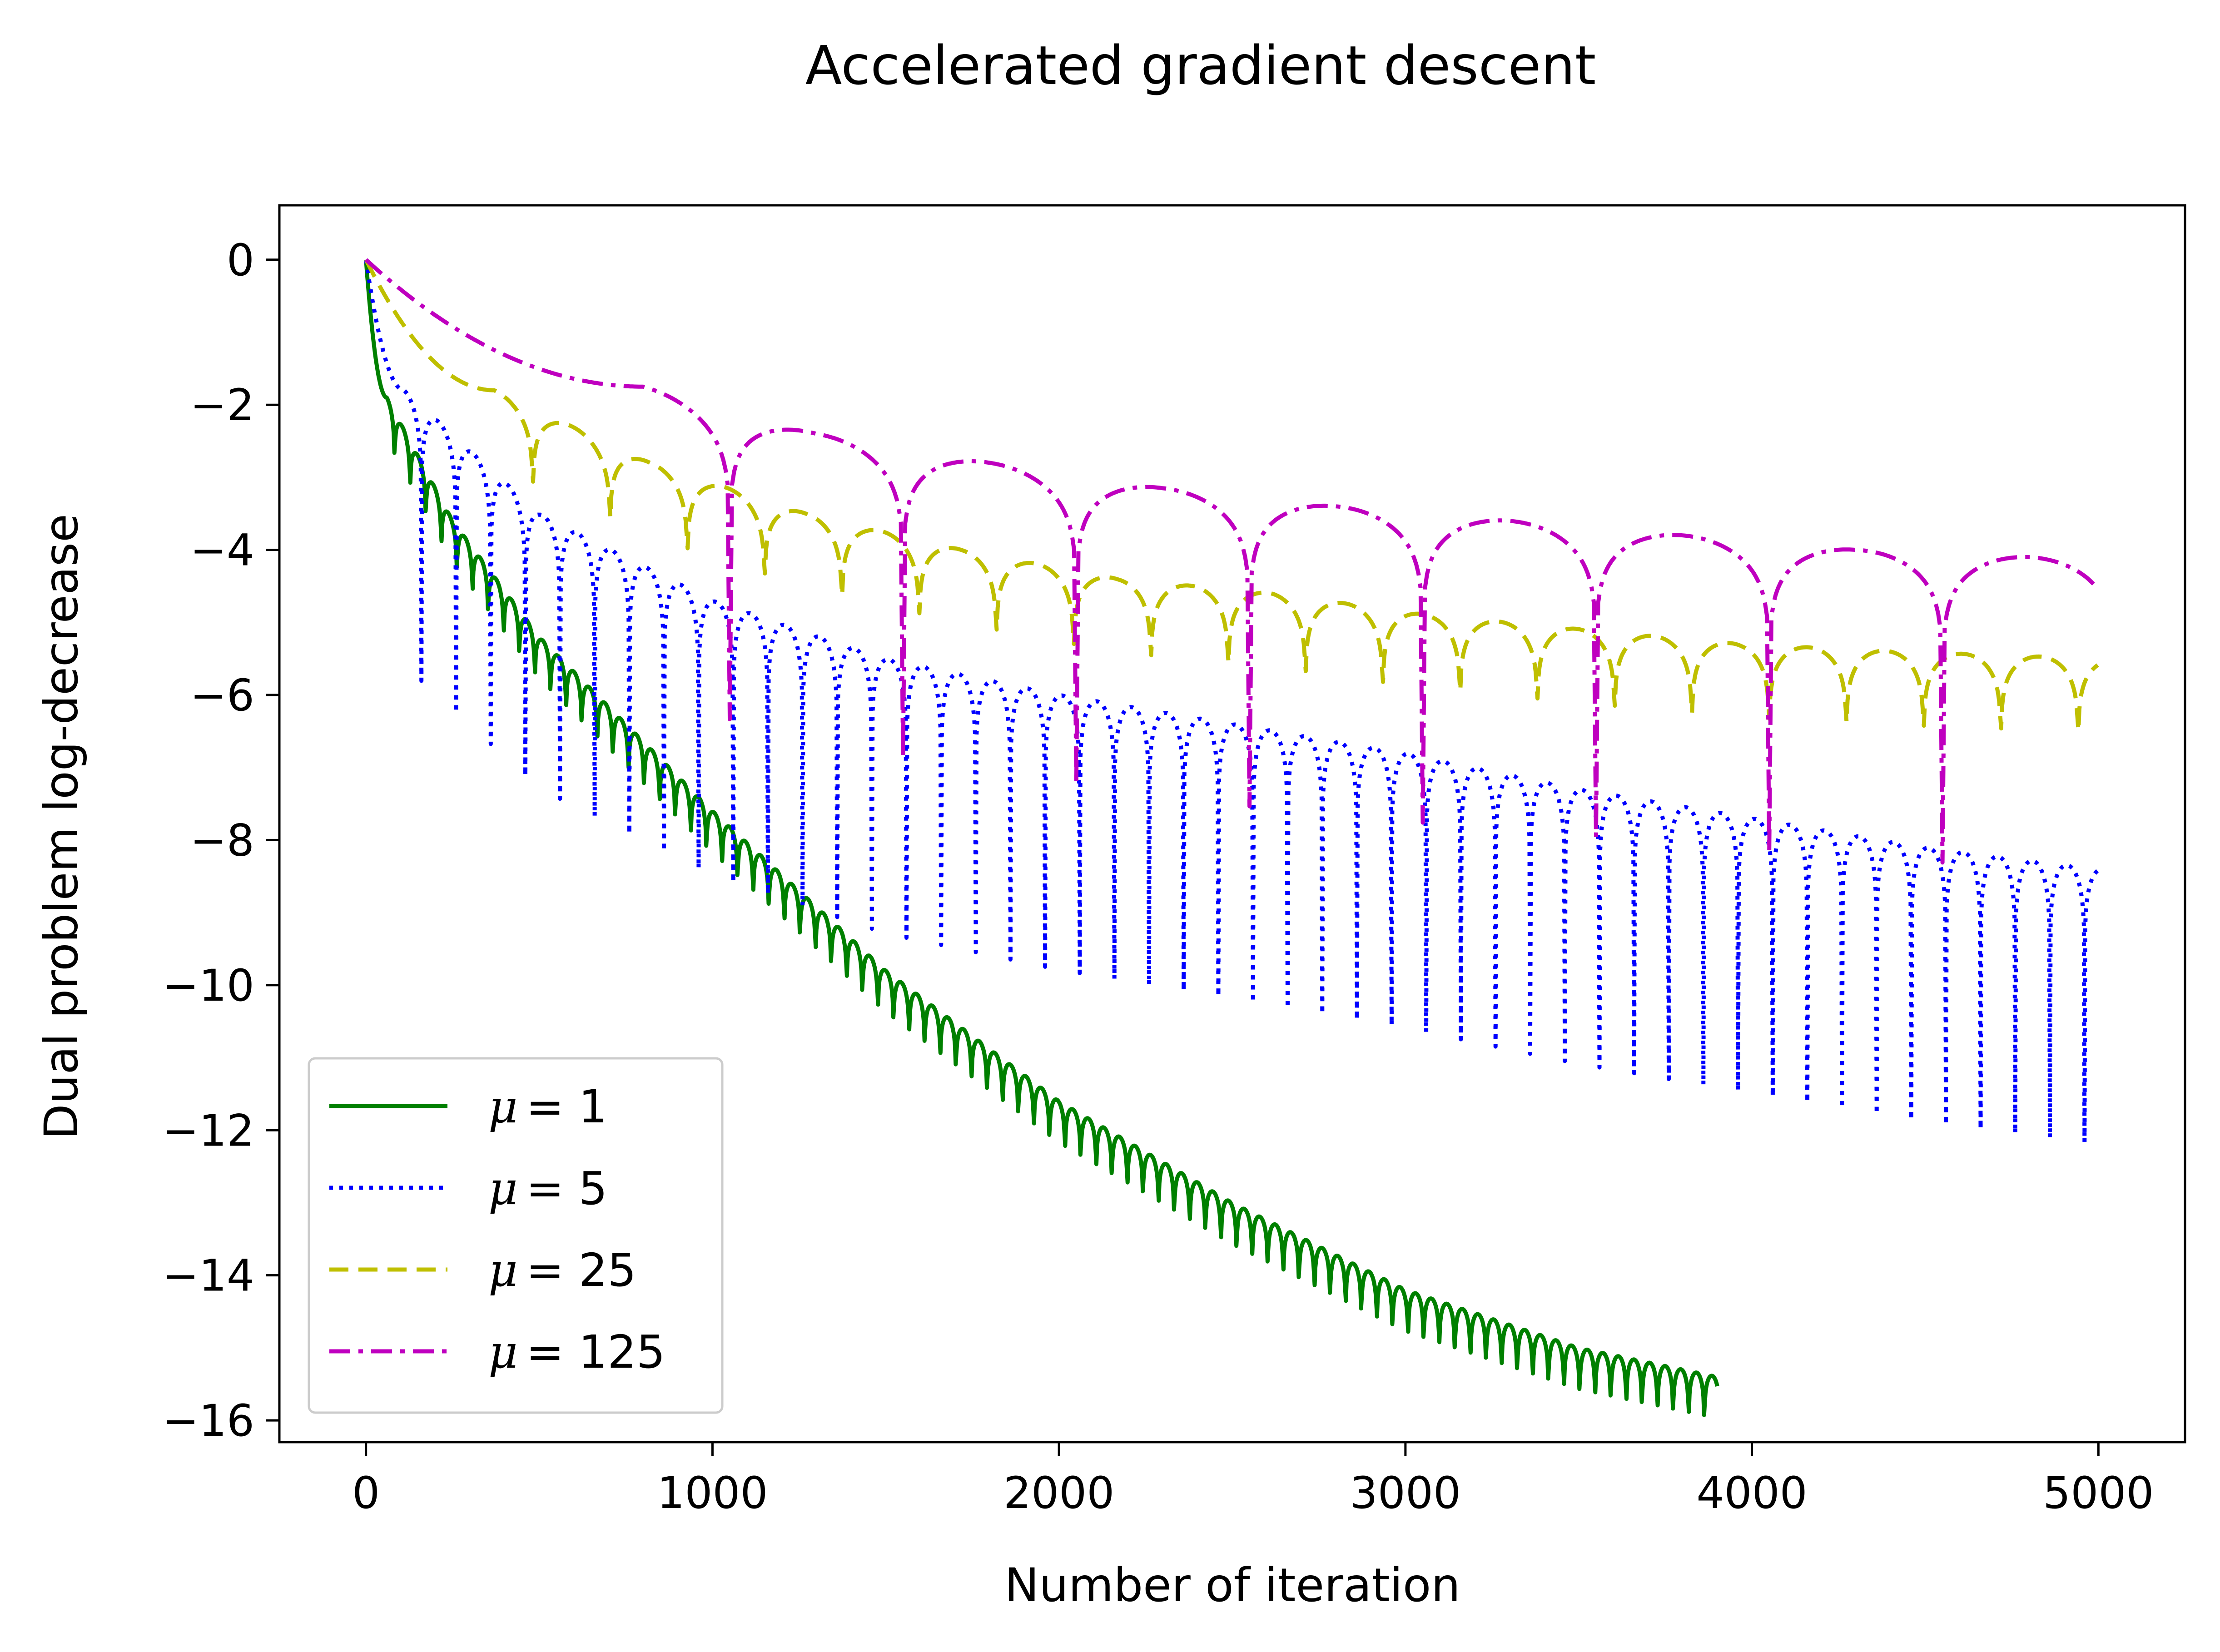  Describe the element at coordinates (2098, 1493) in the screenshot. I see `x-tick-label: 5000` at that location.